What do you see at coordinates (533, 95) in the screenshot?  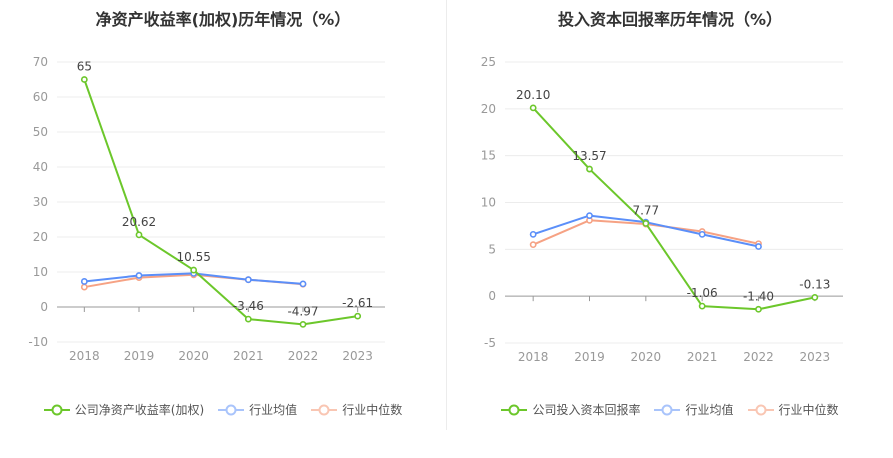 I see `data-label: 20.10` at bounding box center [533, 95].